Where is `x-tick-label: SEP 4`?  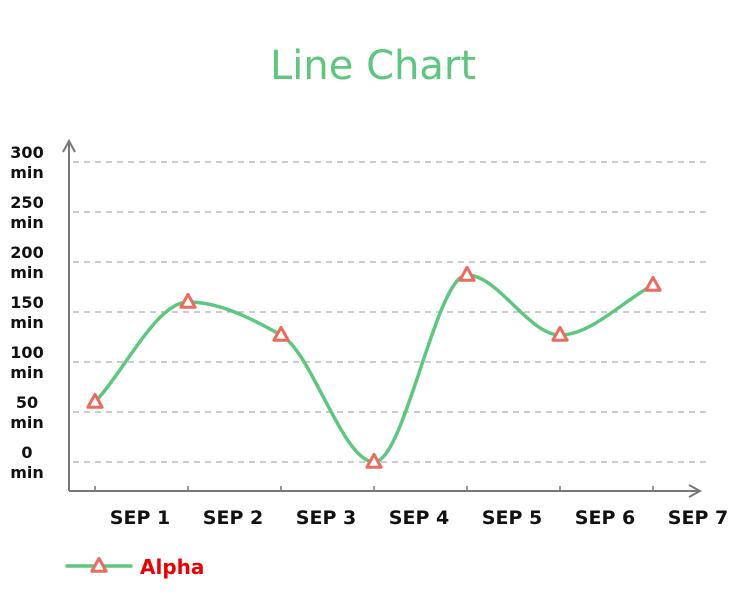
x-tick-label: SEP 4 is located at coordinates (419, 518).